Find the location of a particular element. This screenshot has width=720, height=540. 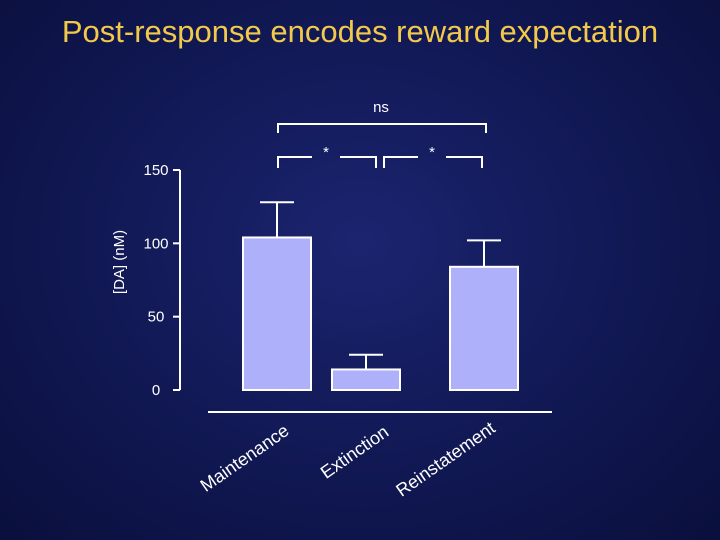

y-tick-label: 50 is located at coordinates (156, 317).